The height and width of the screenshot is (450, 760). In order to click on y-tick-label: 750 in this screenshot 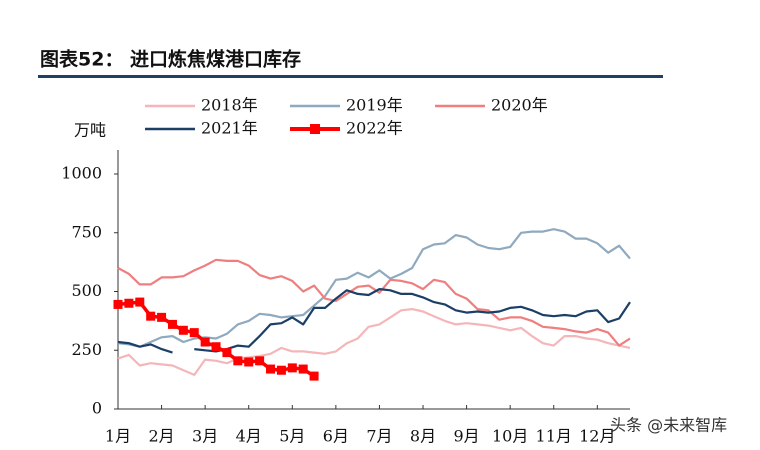, I will do `click(86, 231)`.